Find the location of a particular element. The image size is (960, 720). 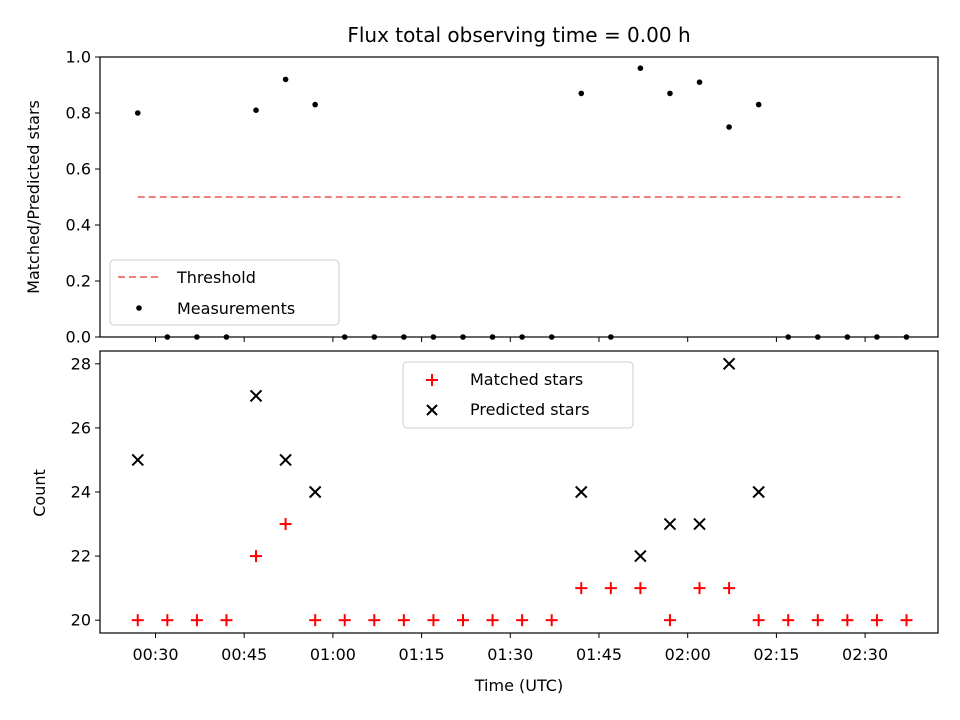

bottom-y-axis-label: Count is located at coordinates (39, 493).